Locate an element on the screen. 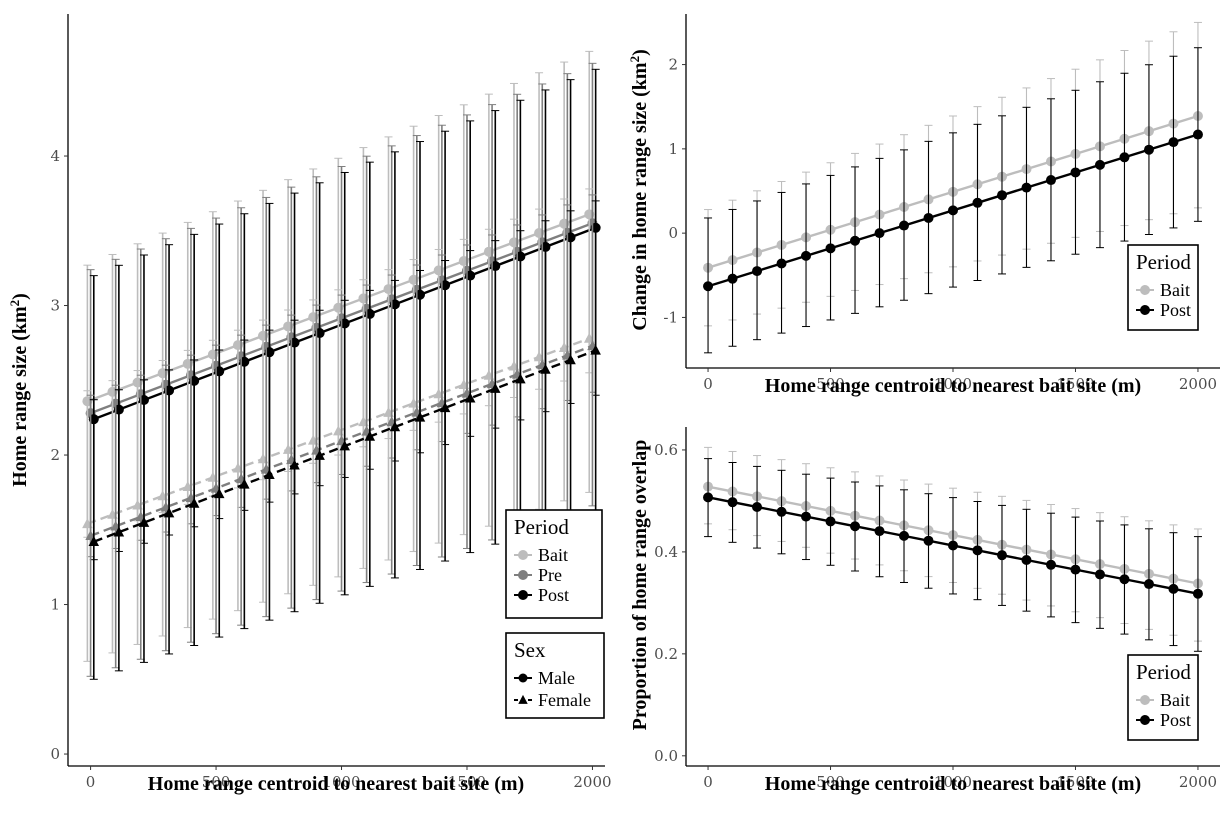 The height and width of the screenshot is (818, 1220). y-tick-label: 0.4 is located at coordinates (666, 552).